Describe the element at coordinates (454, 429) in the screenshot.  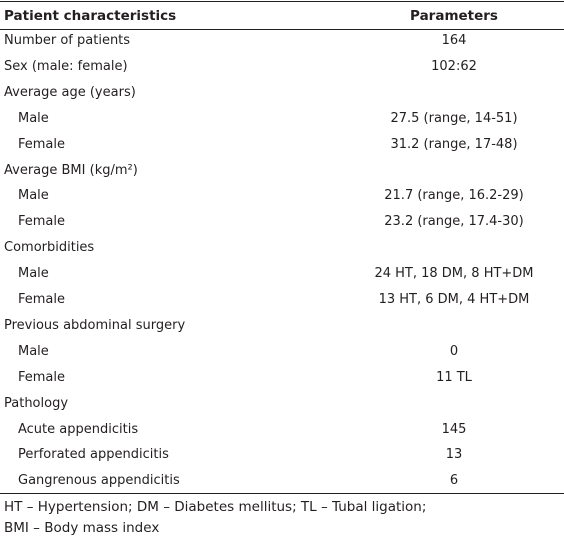
I see `row-value: 145` at that location.